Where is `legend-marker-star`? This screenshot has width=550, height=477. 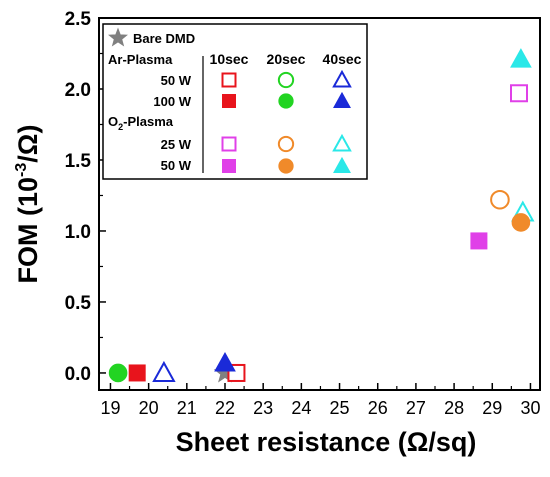
legend-marker-star is located at coordinates (118, 37).